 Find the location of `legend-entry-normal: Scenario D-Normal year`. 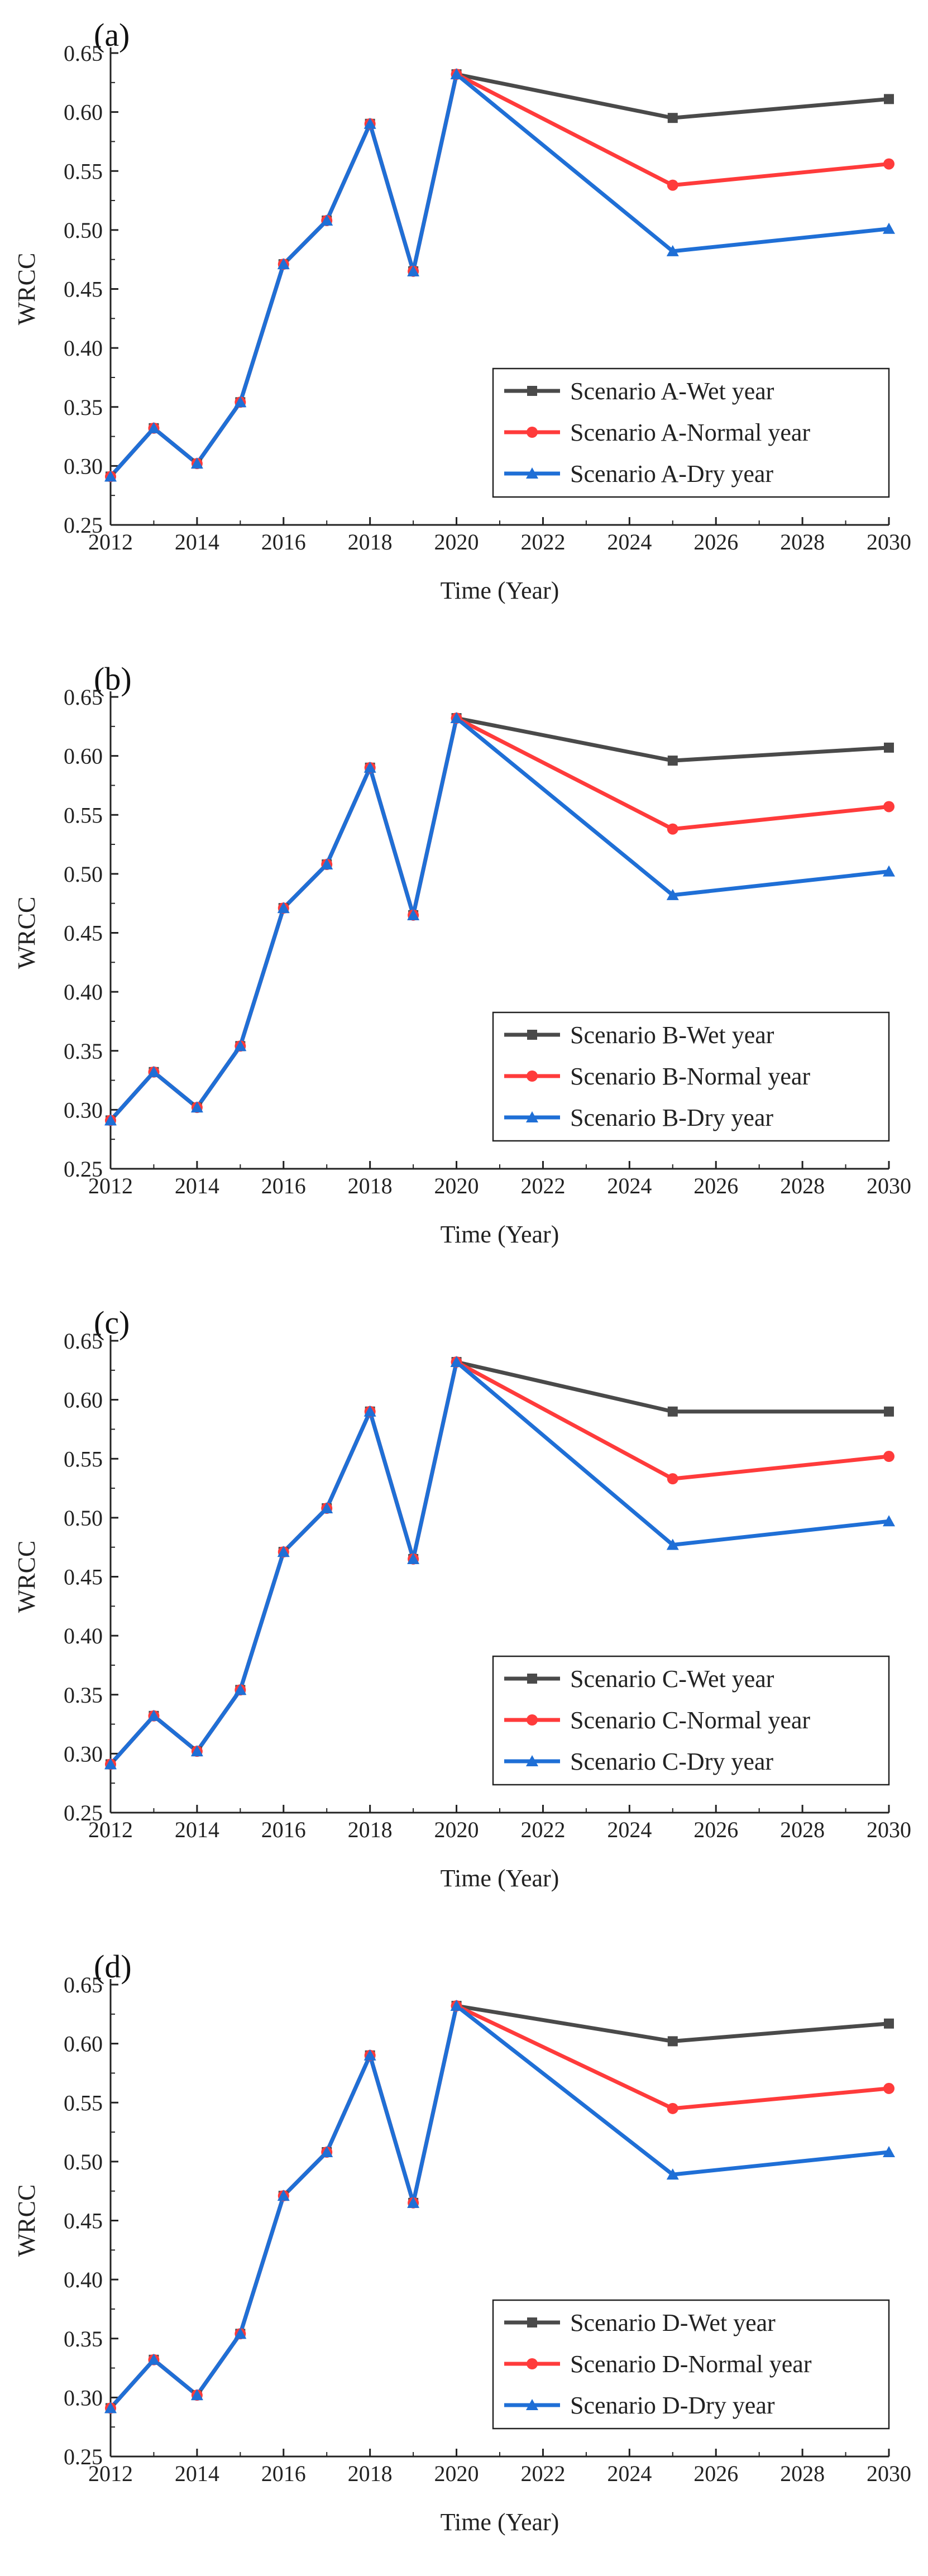

legend-entry-normal: Scenario D-Normal year is located at coordinates (691, 2364).